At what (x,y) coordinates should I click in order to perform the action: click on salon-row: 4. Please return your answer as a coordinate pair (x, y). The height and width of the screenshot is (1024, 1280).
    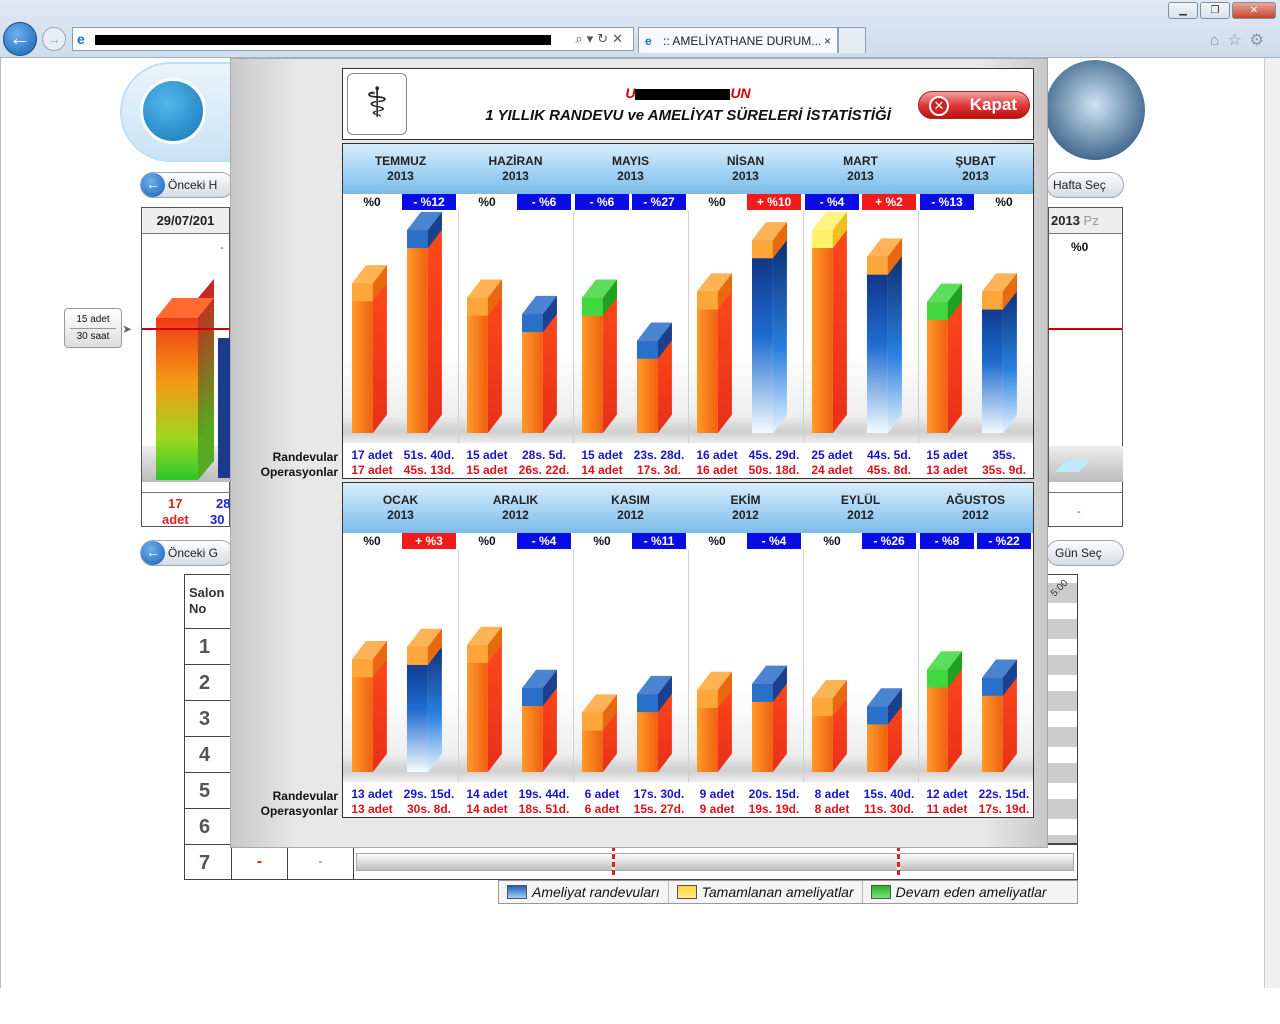
    Looking at the image, I should click on (208, 755).